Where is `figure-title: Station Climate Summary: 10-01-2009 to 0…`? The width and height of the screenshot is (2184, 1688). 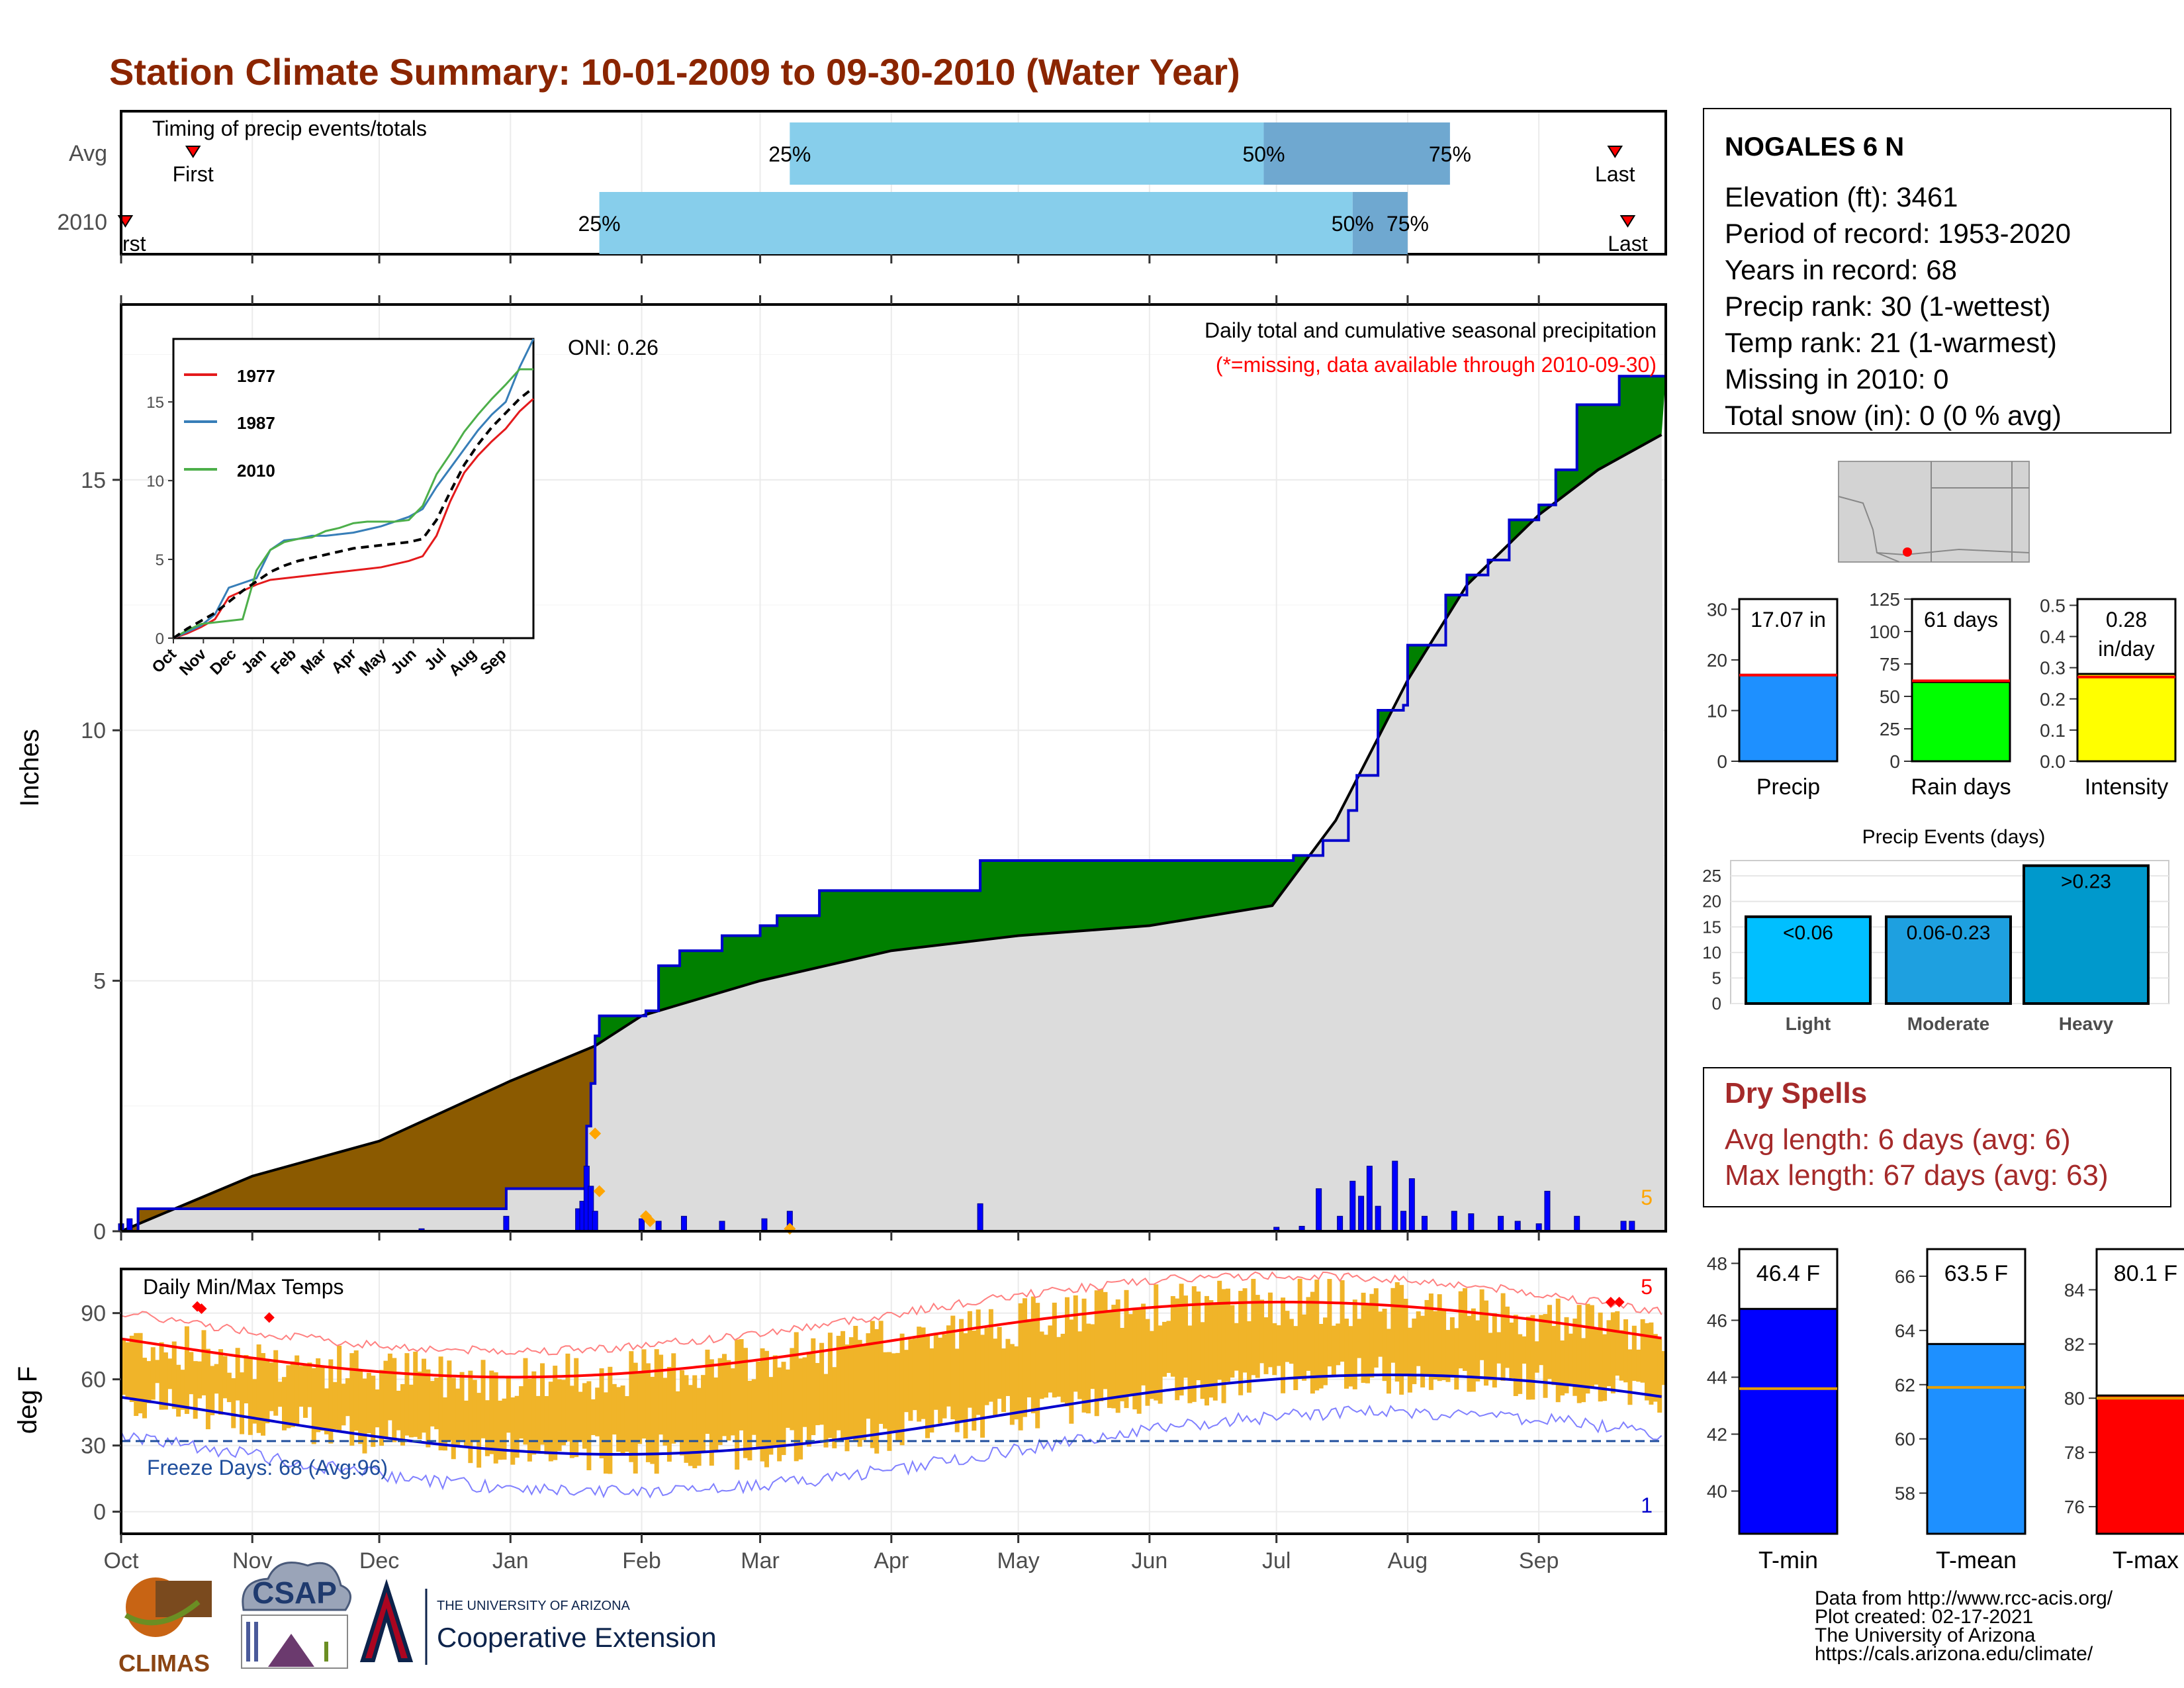 figure-title: Station Climate Summary: 10-01-2009 to 0… is located at coordinates (675, 72).